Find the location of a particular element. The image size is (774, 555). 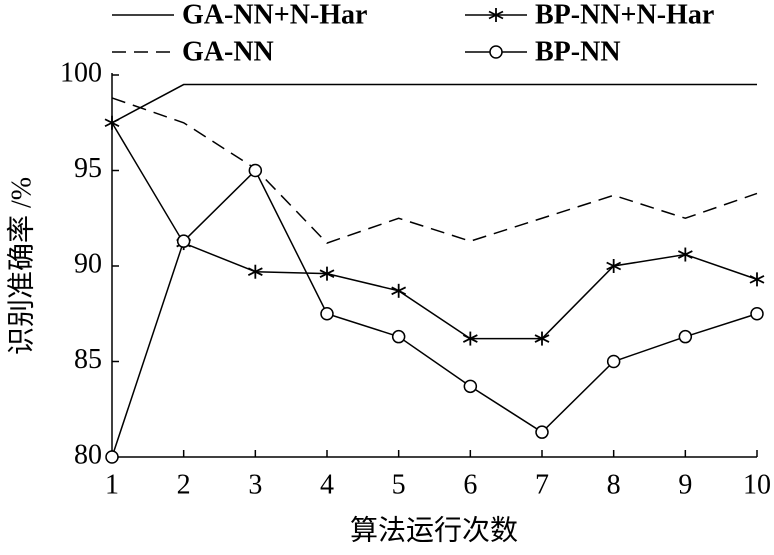

x-tick-label: 2 is located at coordinates (184, 484).